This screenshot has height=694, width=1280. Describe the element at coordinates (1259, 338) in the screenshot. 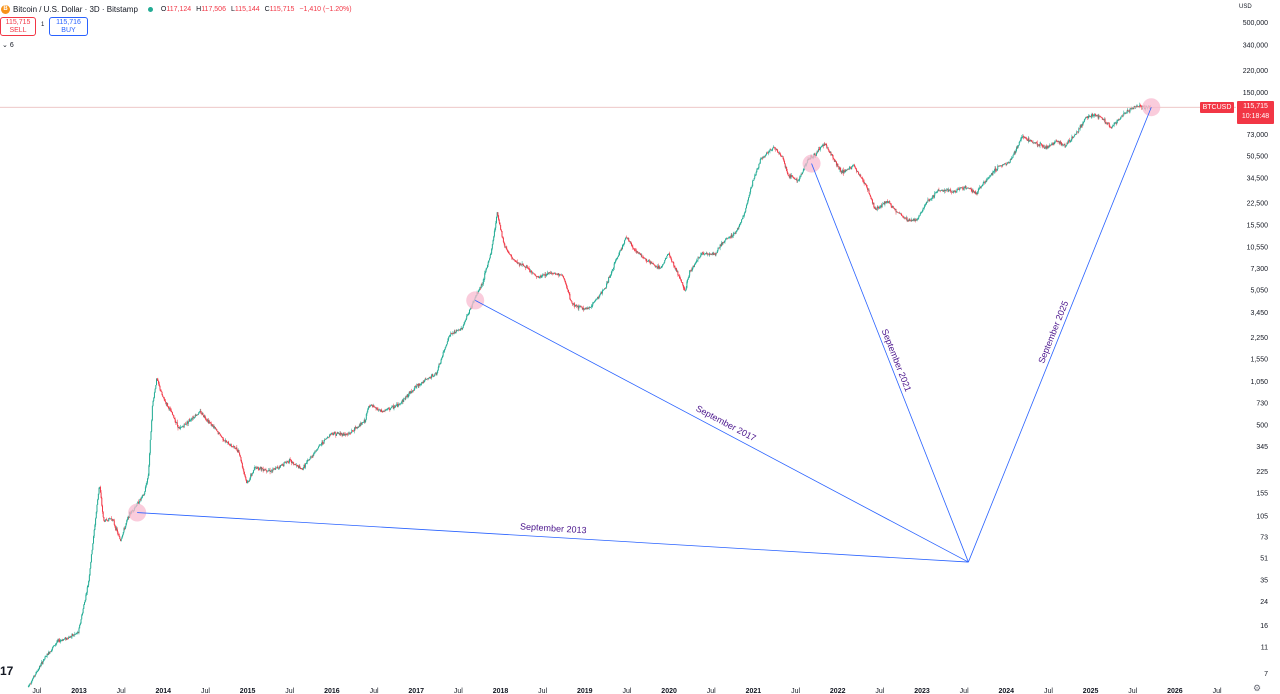

I see `y-tick-label: 2,250` at that location.